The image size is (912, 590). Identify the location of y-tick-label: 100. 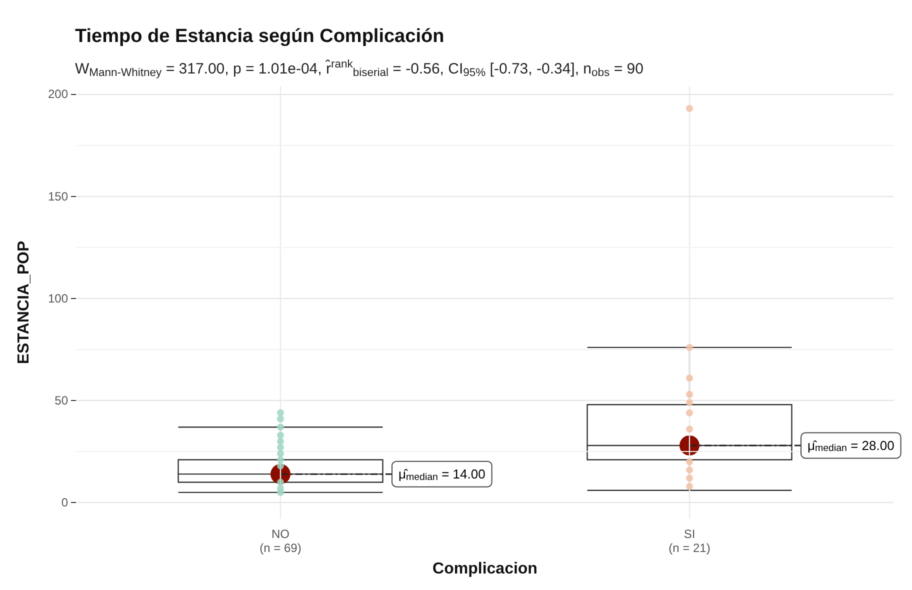
(58, 298).